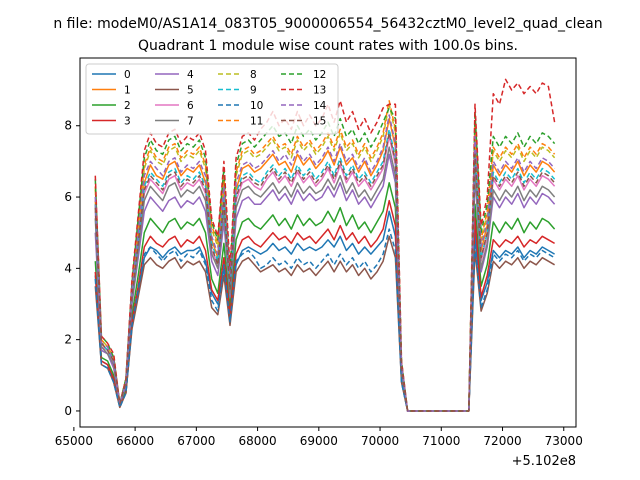  Describe the element at coordinates (190, 91) in the screenshot. I see `legend-label-5: 5` at that location.